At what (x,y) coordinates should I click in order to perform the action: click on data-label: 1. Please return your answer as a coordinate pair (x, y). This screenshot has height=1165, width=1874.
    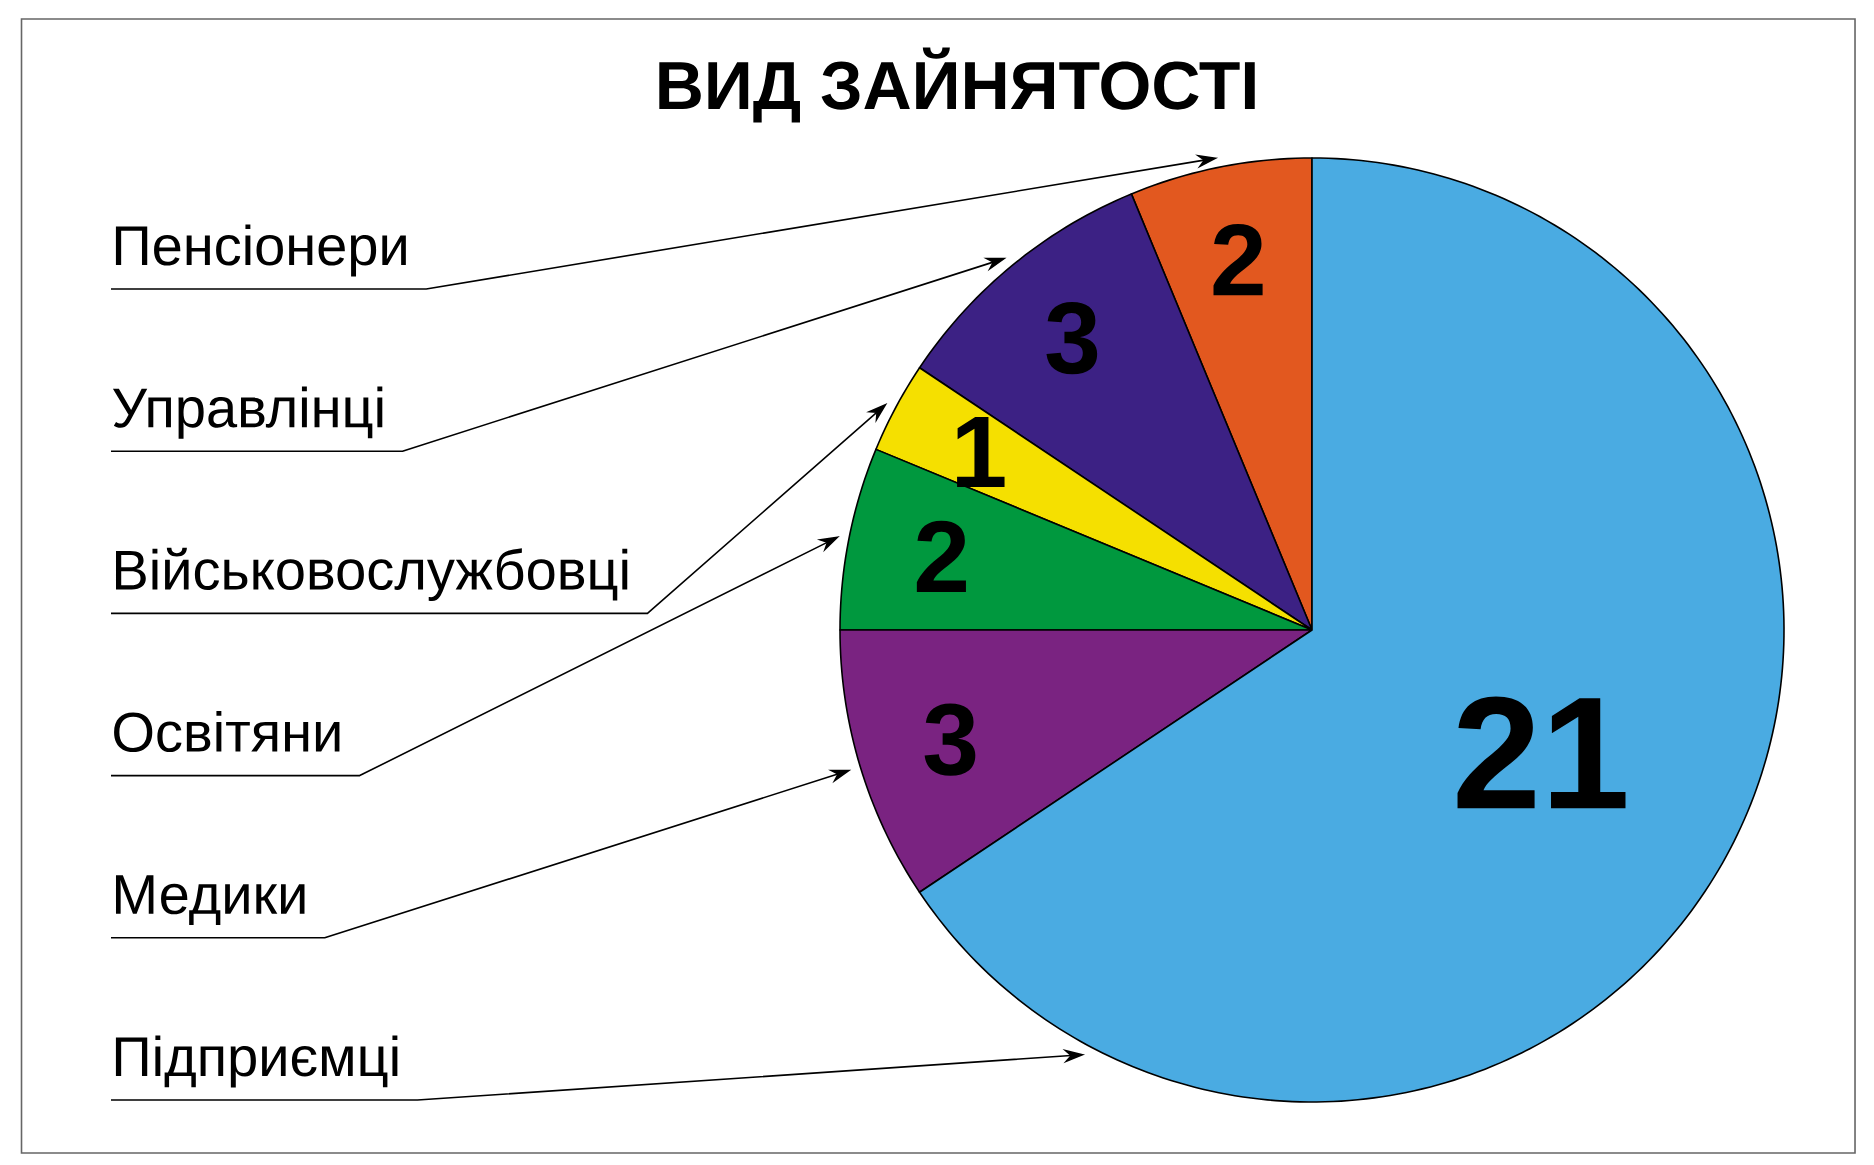
    Looking at the image, I should click on (981, 452).